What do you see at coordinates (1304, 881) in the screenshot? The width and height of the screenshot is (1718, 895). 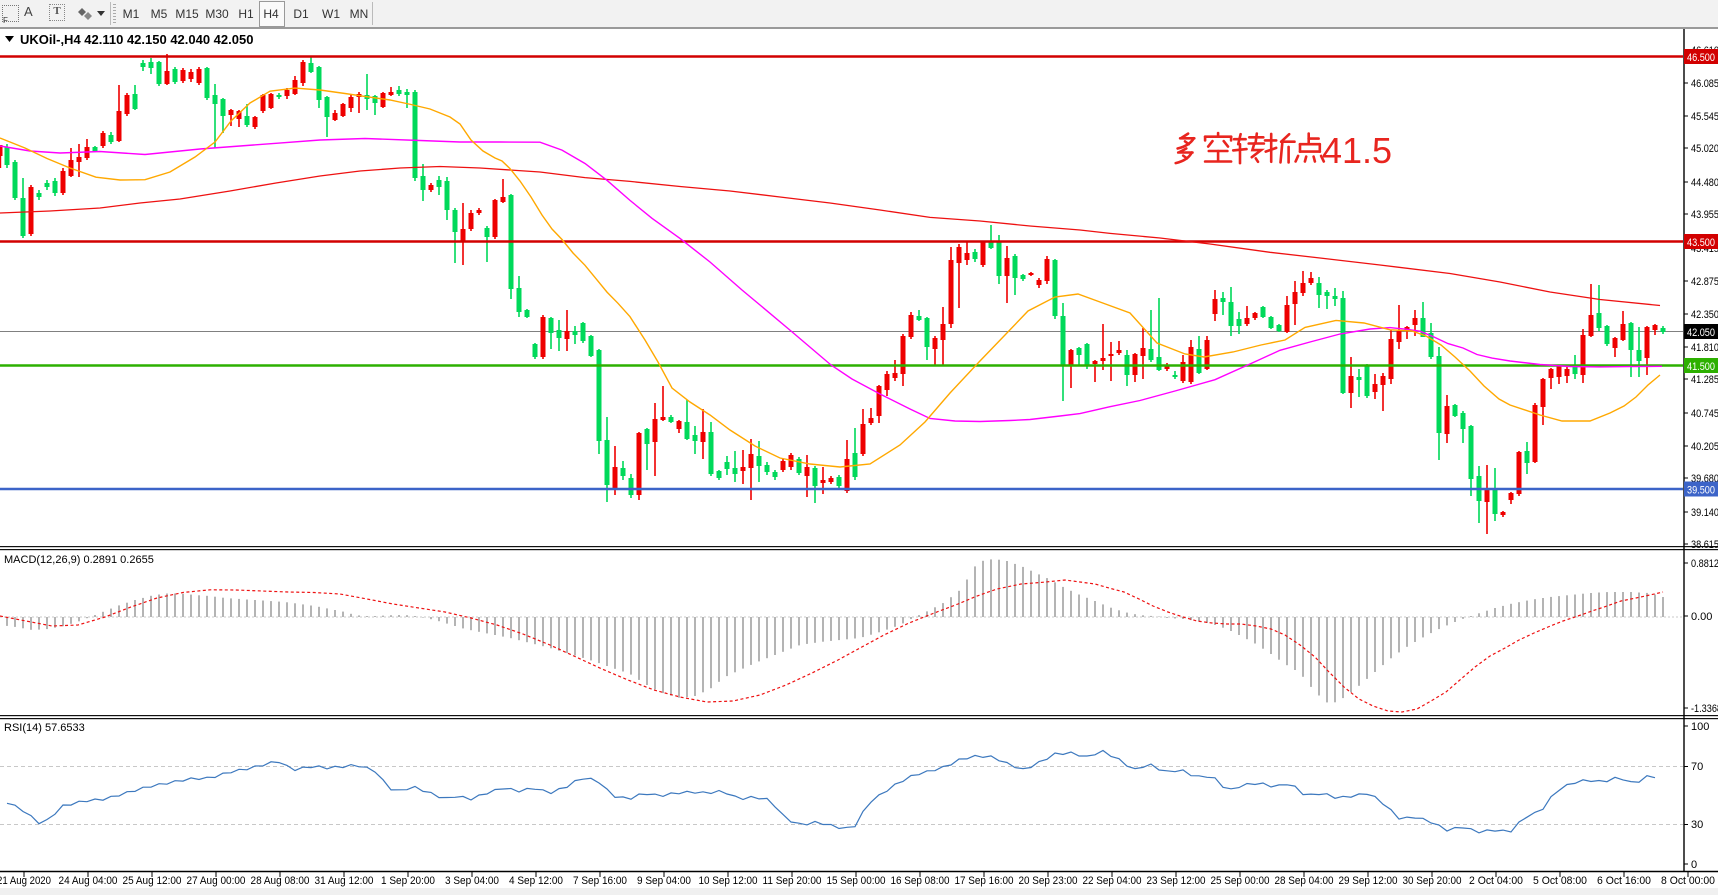 I see `svg-text: 28 Sep 04:00` at bounding box center [1304, 881].